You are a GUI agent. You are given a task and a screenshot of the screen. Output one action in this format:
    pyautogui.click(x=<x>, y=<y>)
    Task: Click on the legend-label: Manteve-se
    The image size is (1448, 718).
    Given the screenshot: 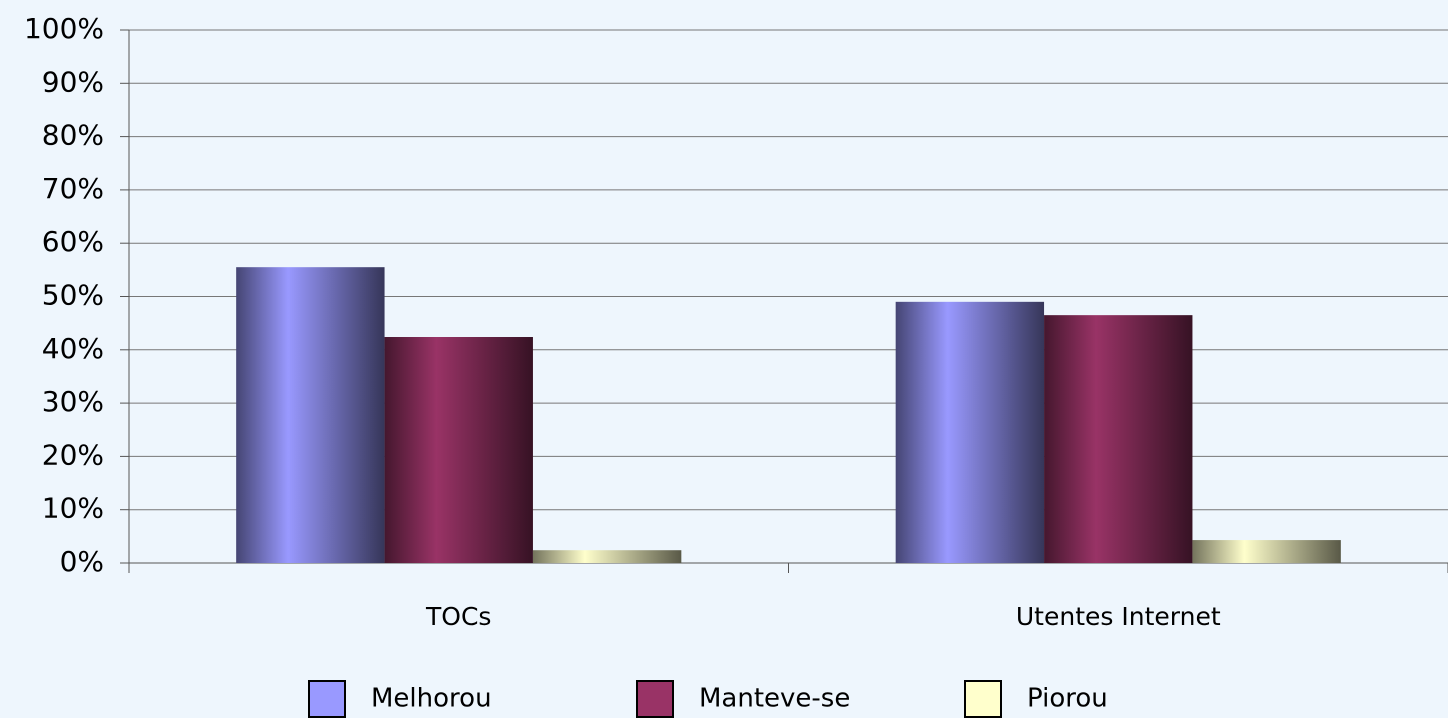 What is the action you would take?
    pyautogui.click(x=774, y=699)
    